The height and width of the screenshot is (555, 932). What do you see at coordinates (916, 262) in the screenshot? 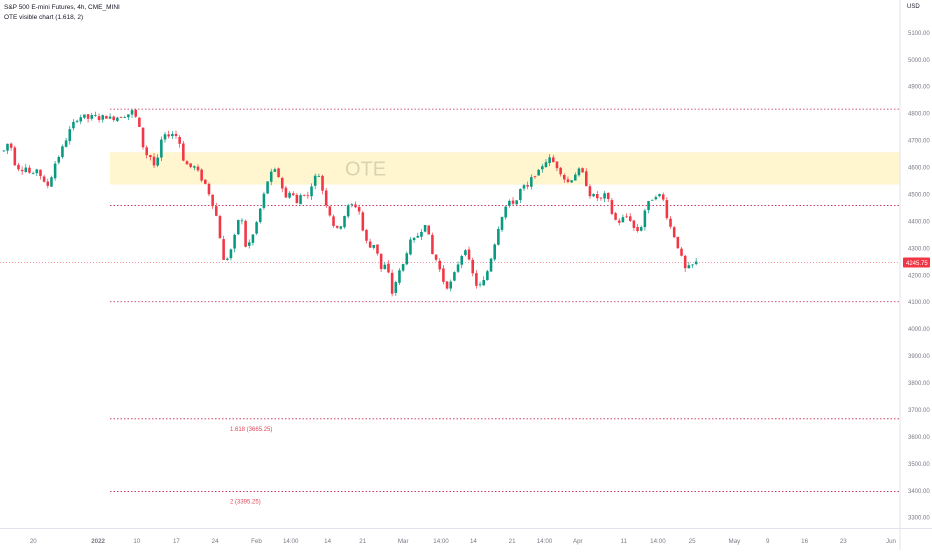
I see `last-price-badge` at bounding box center [916, 262].